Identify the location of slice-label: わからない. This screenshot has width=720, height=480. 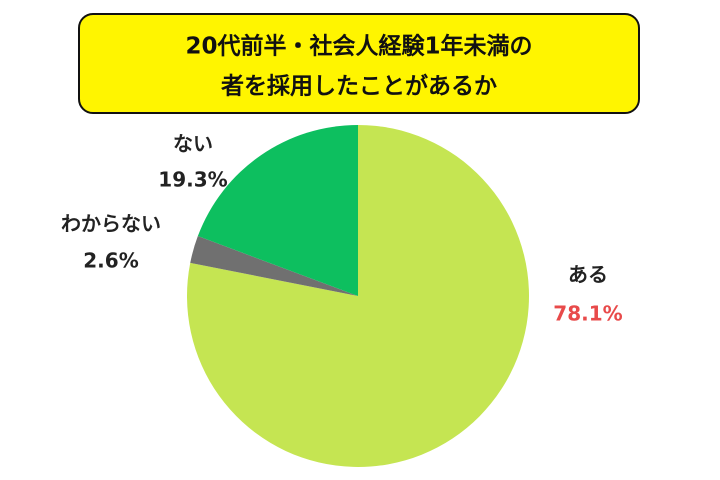
(111, 224).